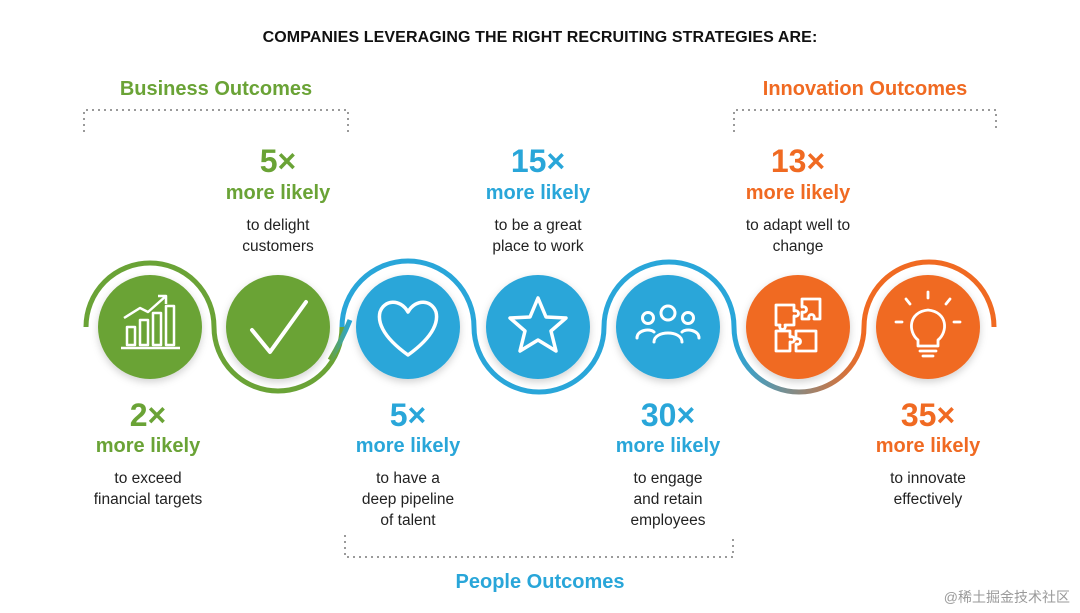 The height and width of the screenshot is (613, 1080). I want to click on item-7-description: to innovate effectively, so click(928, 489).